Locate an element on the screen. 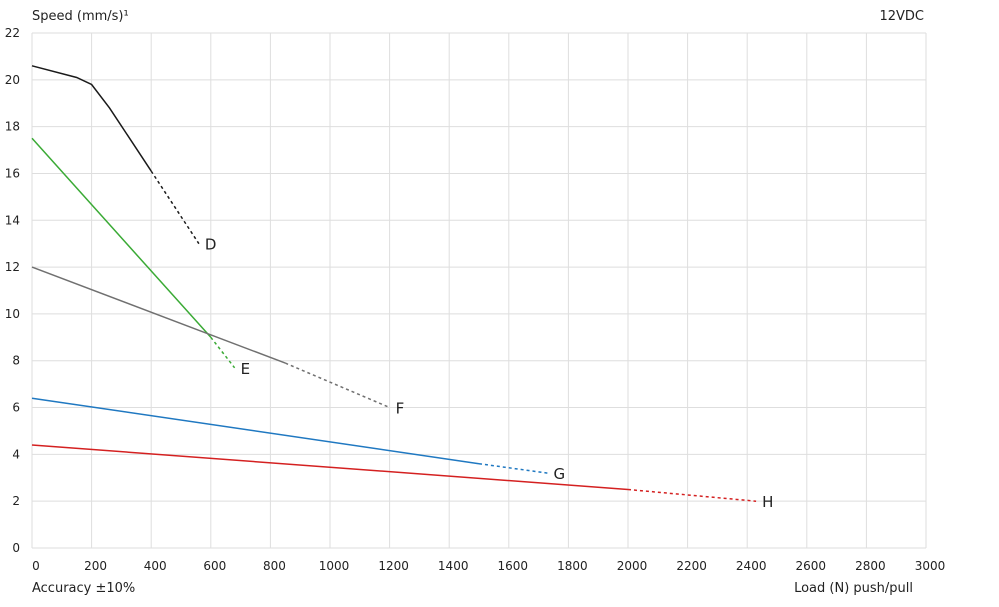 This screenshot has width=999, height=607. x-tick-label: 1200 is located at coordinates (393, 566).